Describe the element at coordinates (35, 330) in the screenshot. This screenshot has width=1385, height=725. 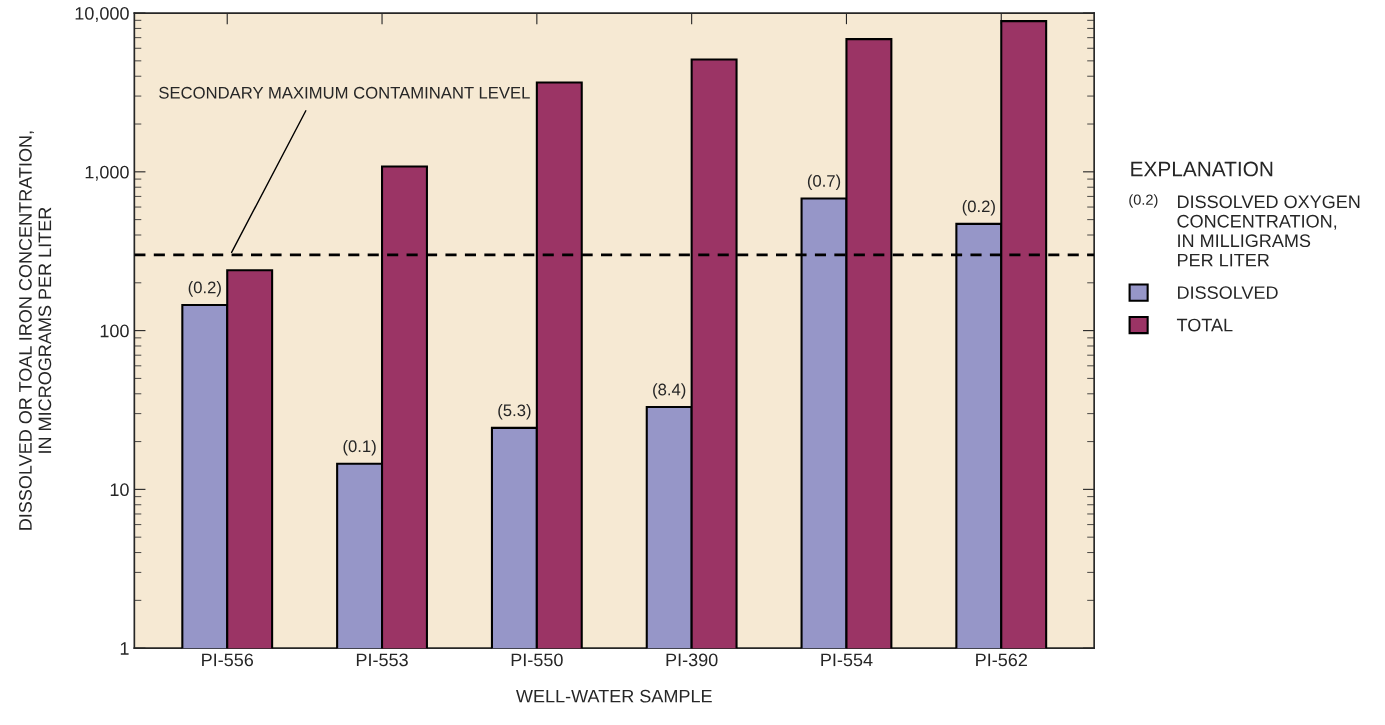
I see `y-axis-title: DISSOLVED OR TOAL IRON CONCENTRATION, IN MICROGRAMS PER LITER` at that location.